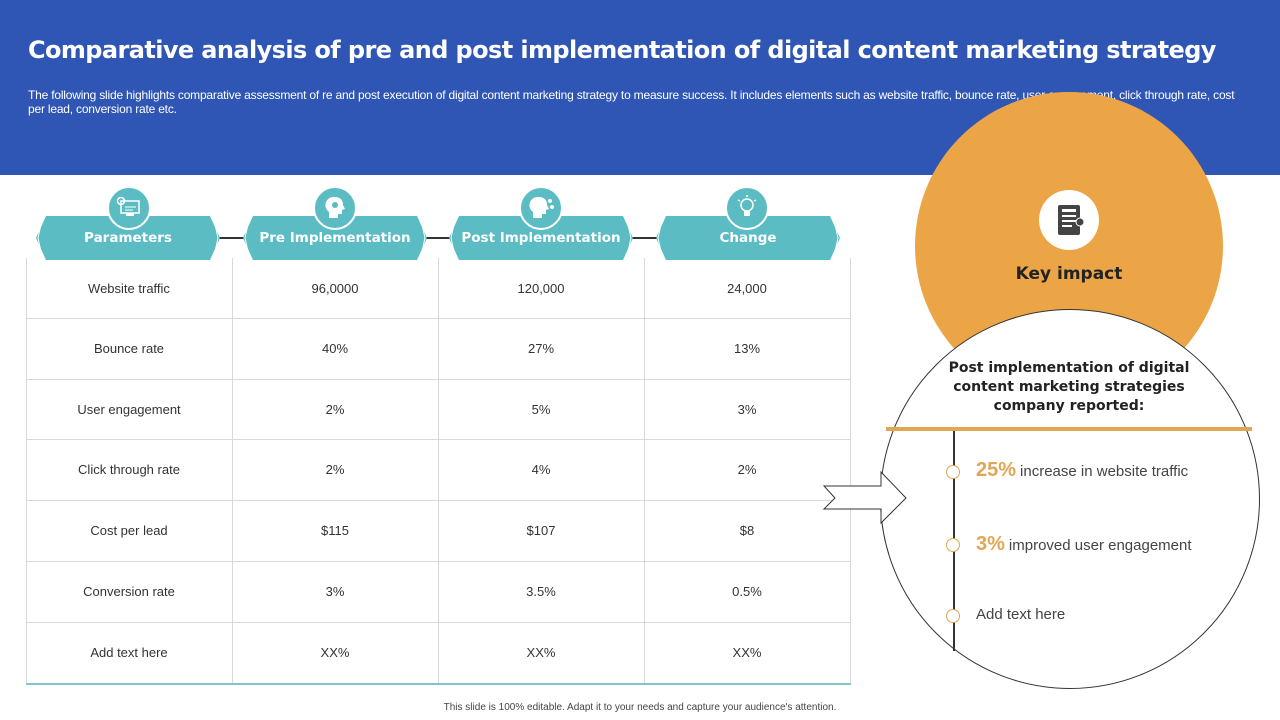 The height and width of the screenshot is (720, 1280). I want to click on cell-pre: XX%, so click(335, 652).